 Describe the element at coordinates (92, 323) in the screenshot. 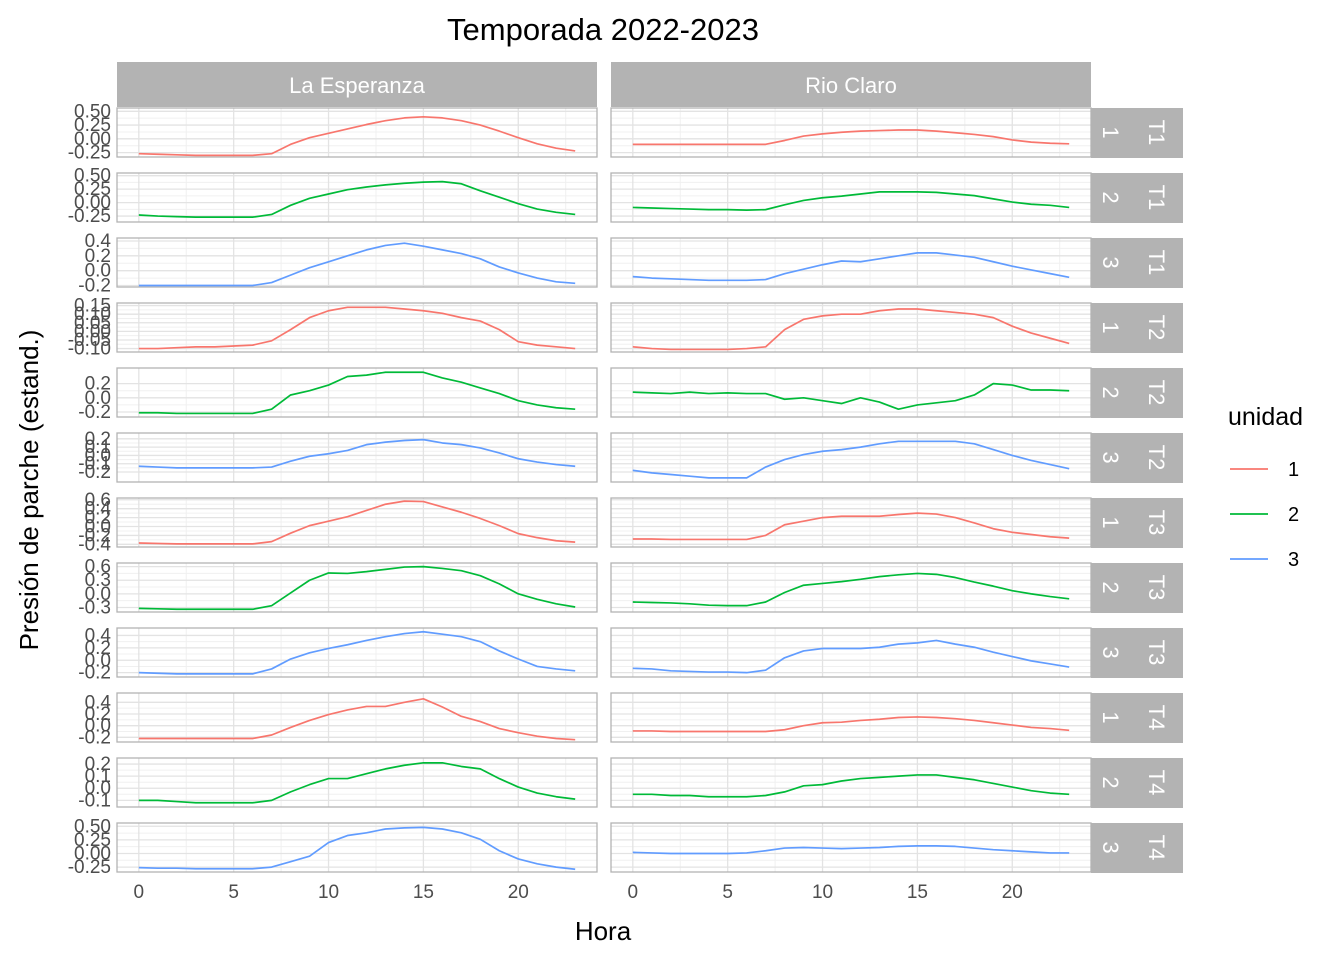

I see `y-tick-label: 0.05` at that location.